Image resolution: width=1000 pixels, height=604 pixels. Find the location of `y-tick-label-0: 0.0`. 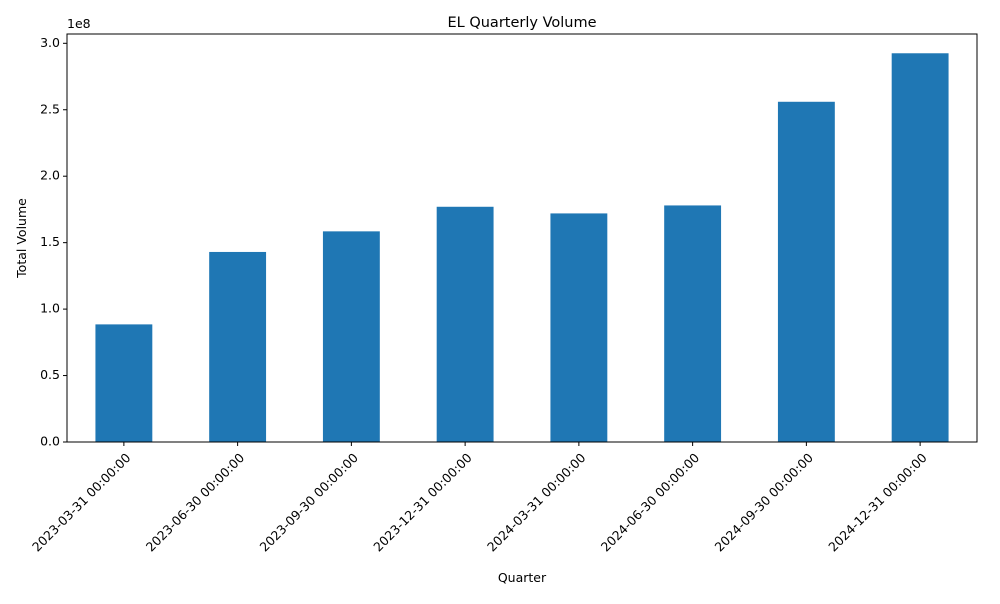

y-tick-label-0: 0.0 is located at coordinates (50, 441).